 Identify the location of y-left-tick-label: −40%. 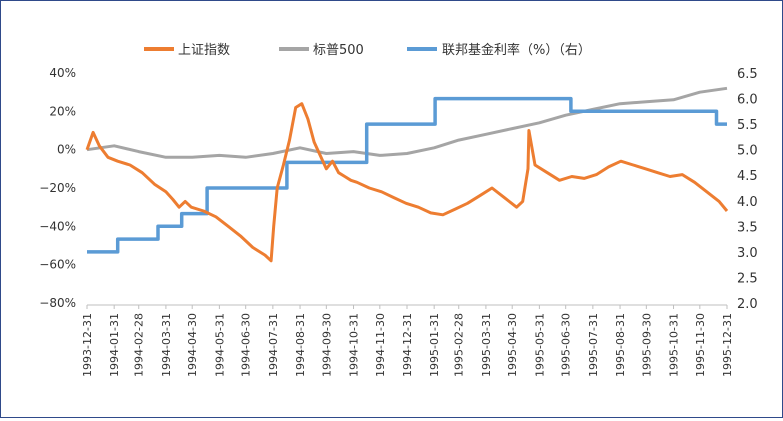
(57, 226).